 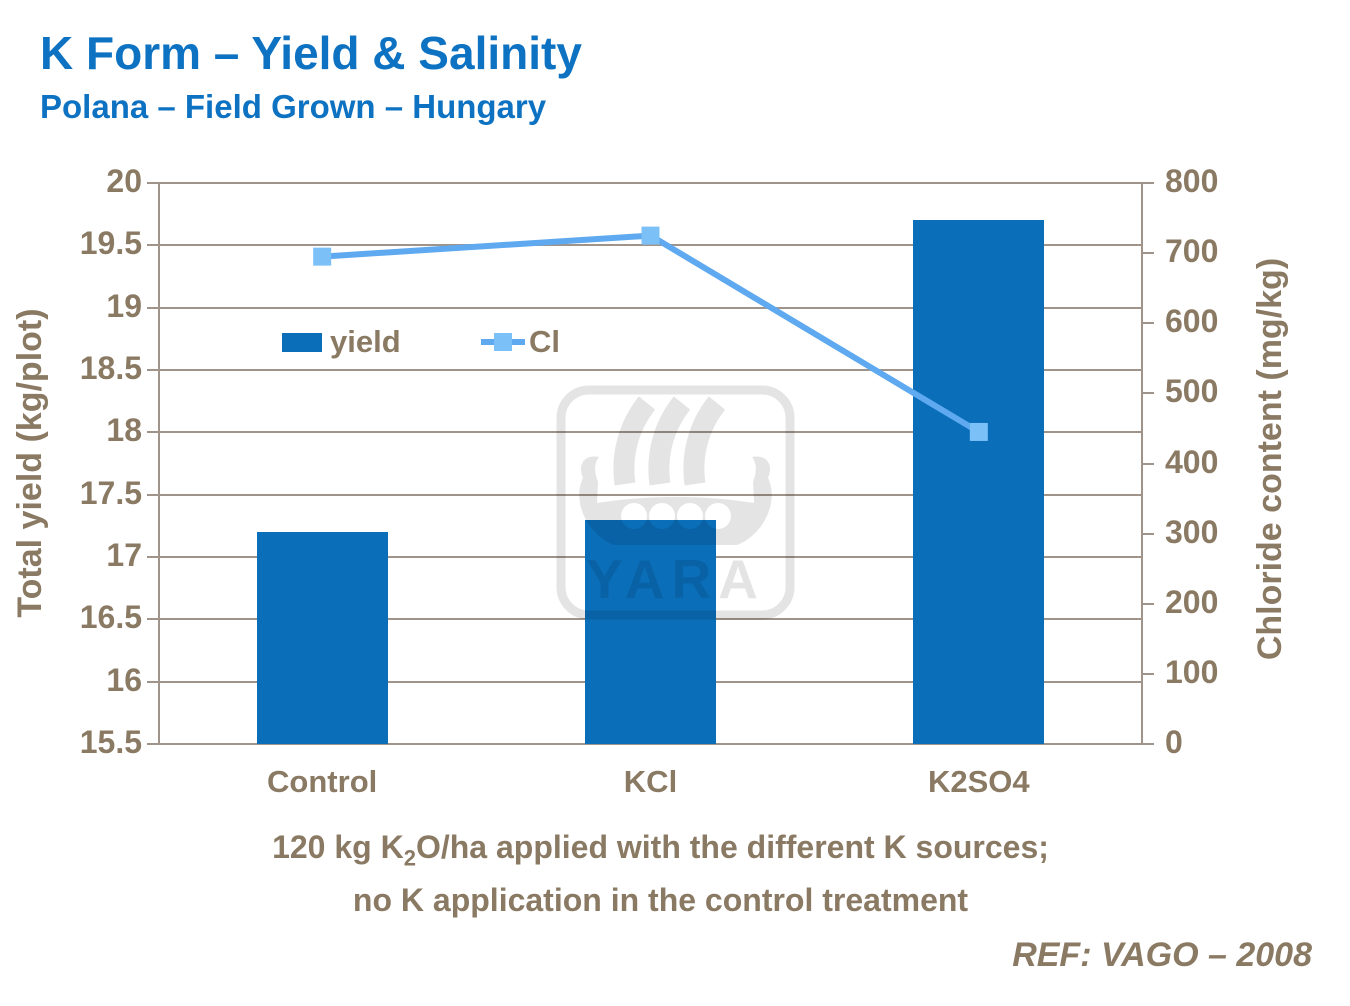 What do you see at coordinates (322, 256) in the screenshot?
I see `cl-marker-control` at bounding box center [322, 256].